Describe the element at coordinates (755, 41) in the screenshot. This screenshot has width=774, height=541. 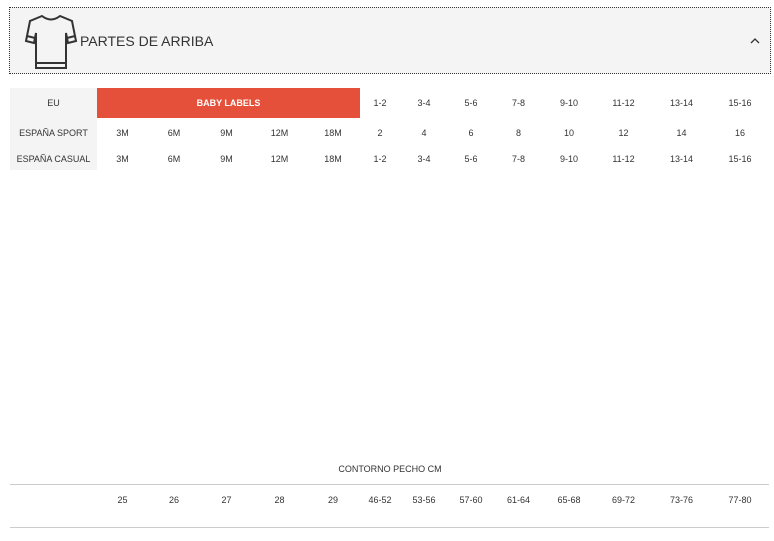
I see `chevron-up-icon` at that location.